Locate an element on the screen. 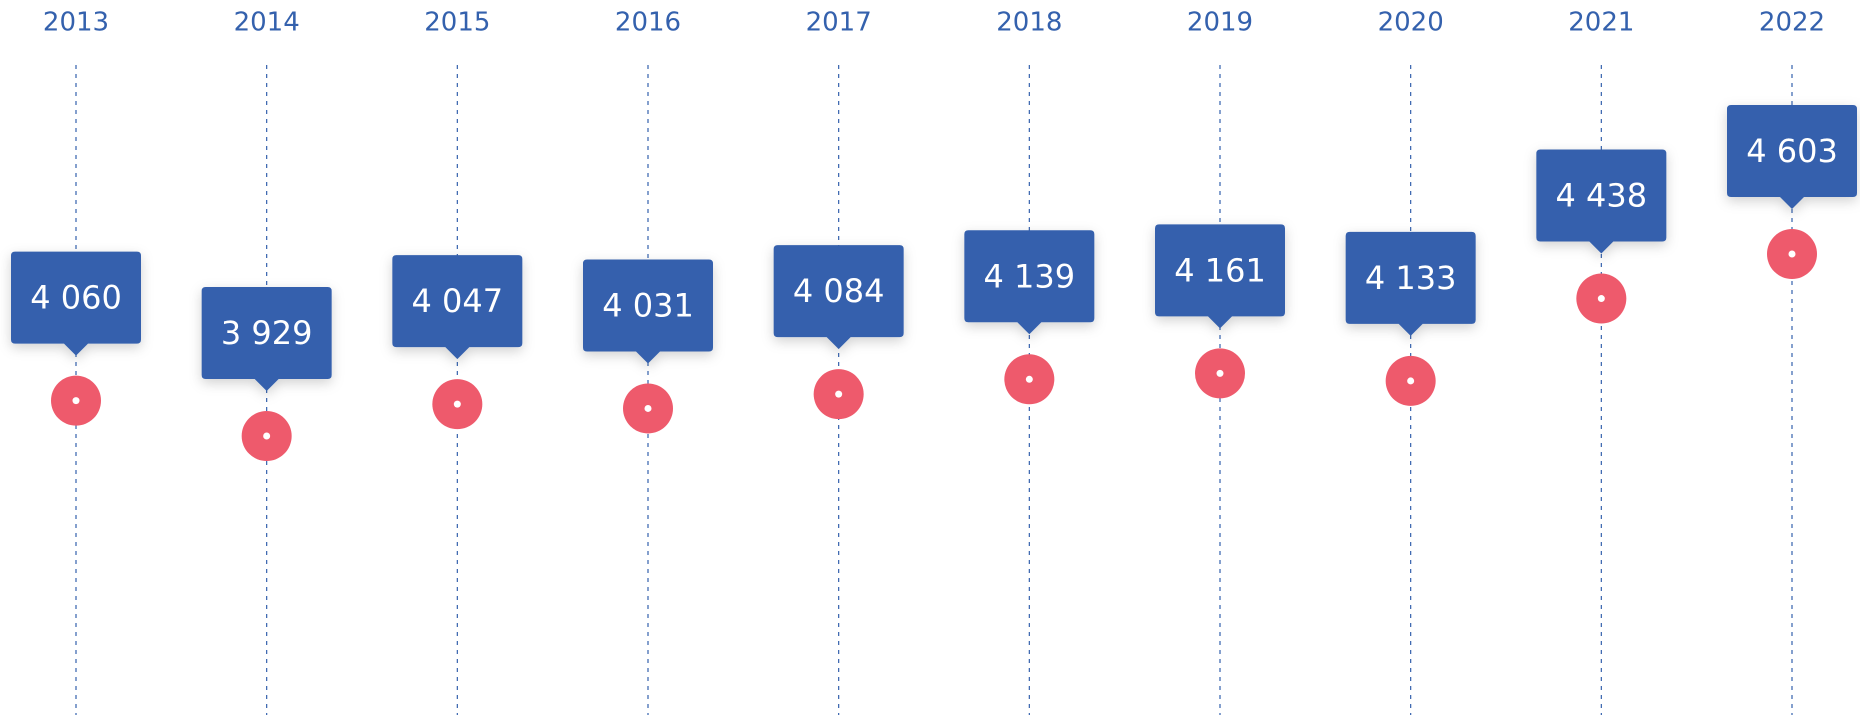  value-label: 4 047 is located at coordinates (458, 301).